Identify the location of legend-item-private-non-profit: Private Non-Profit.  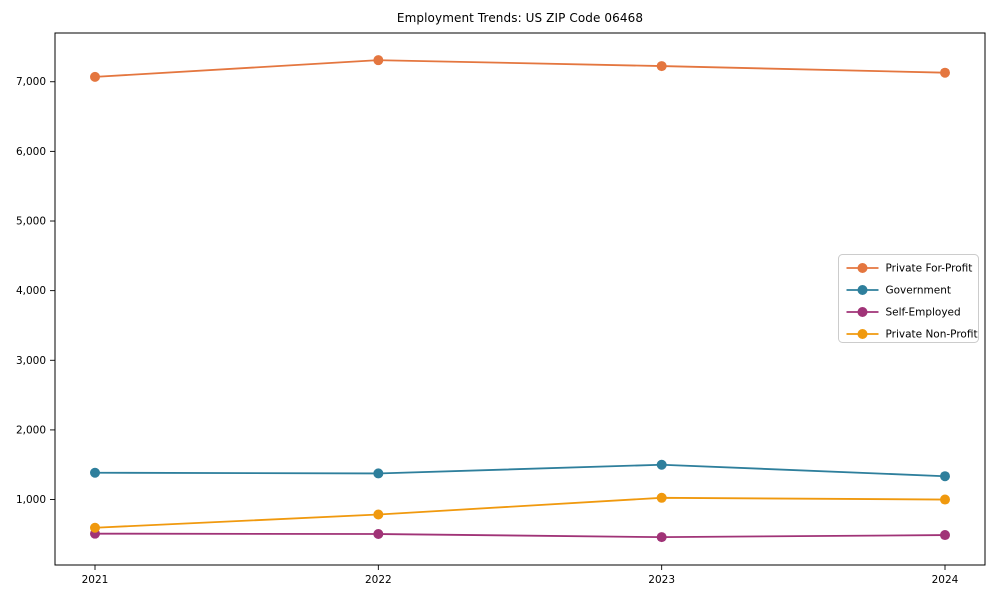
(912, 335).